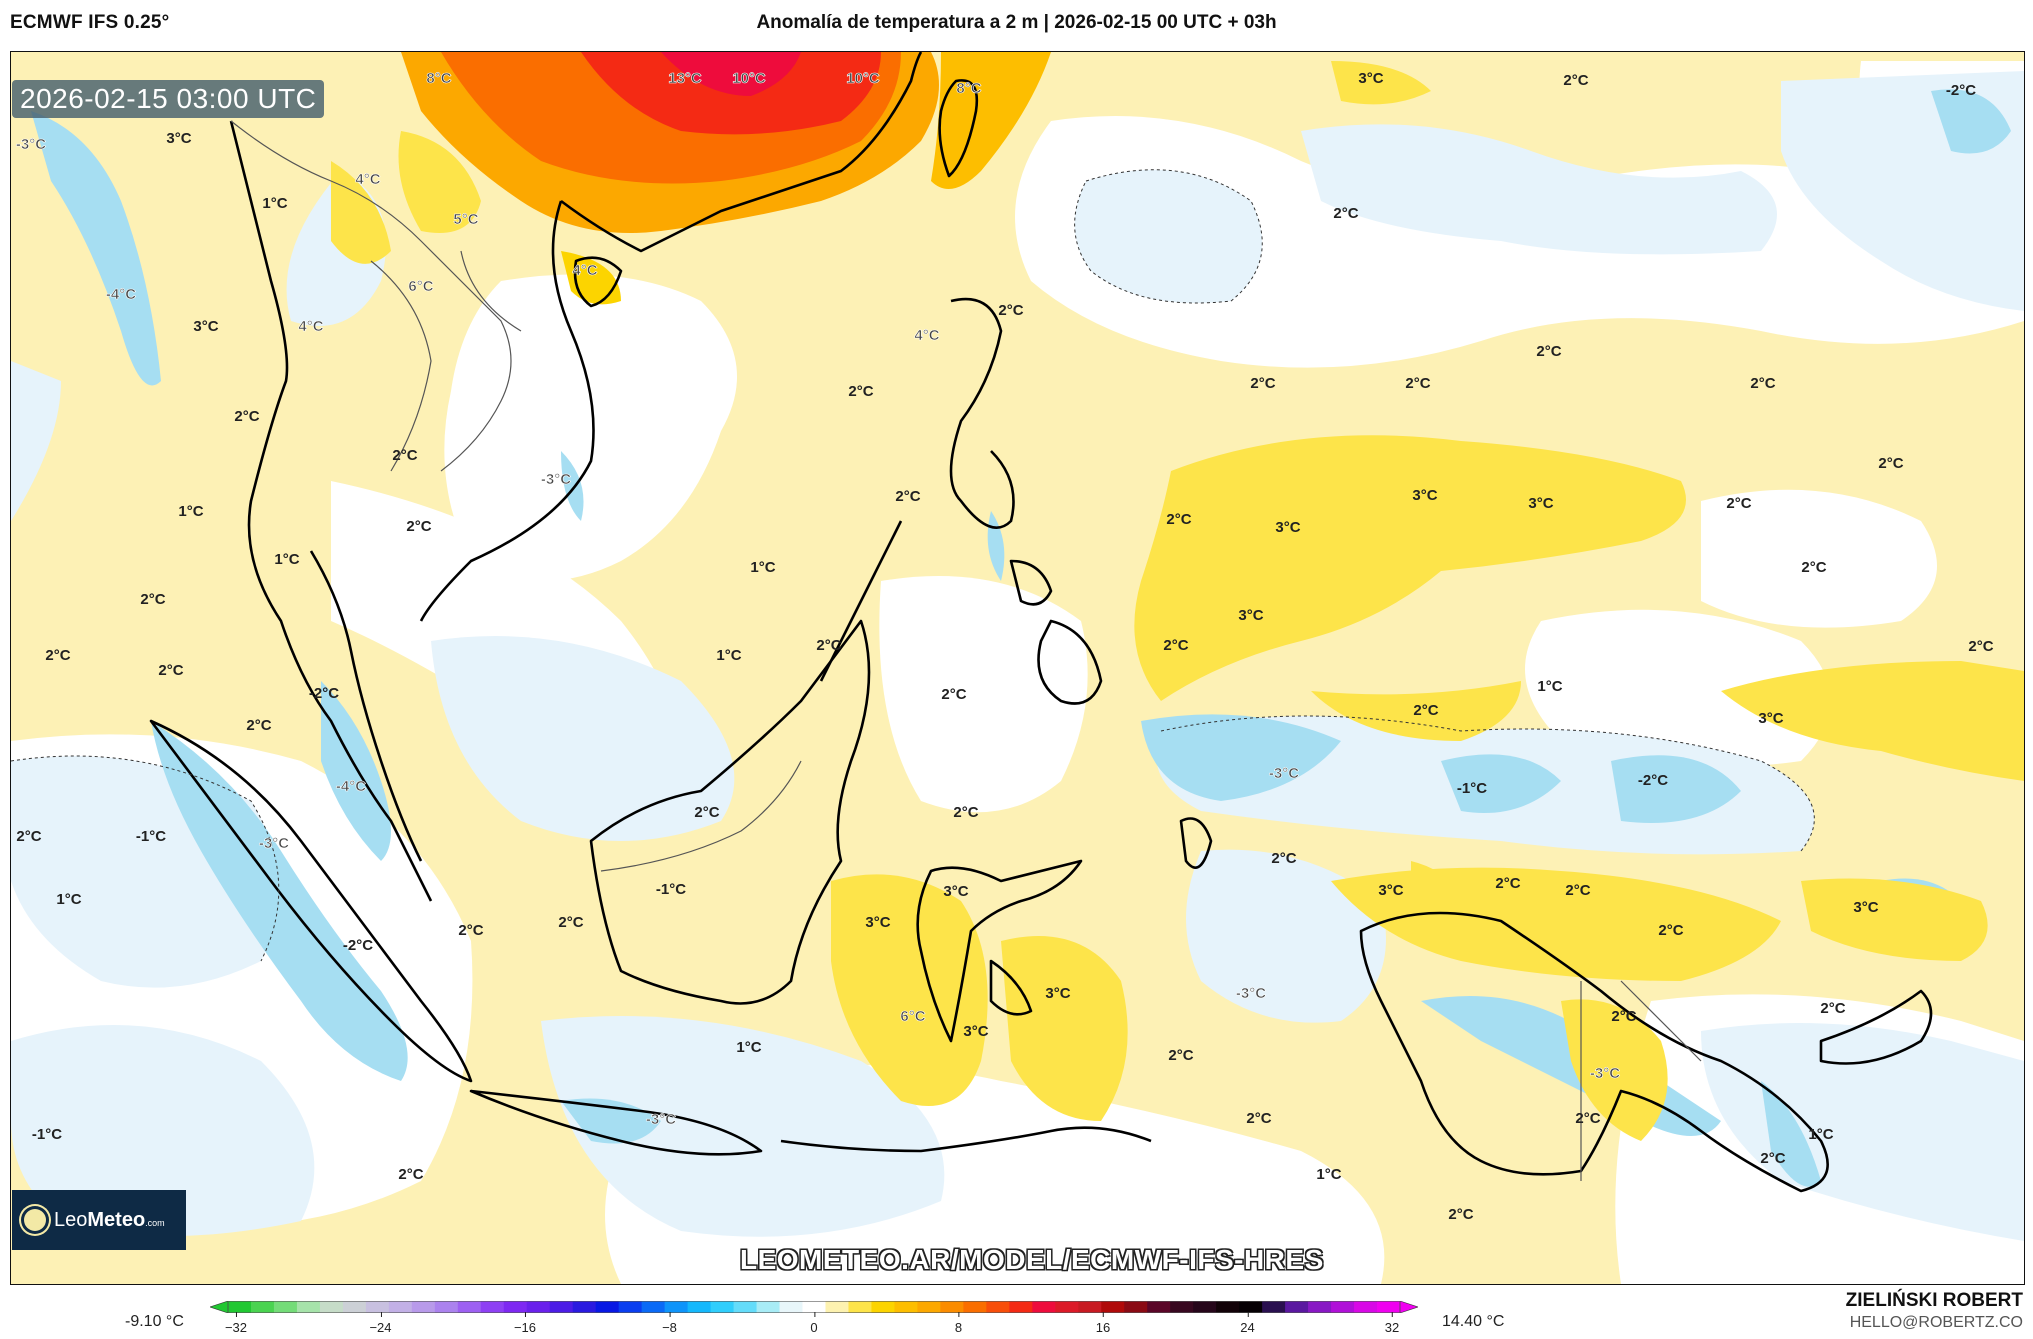  Describe the element at coordinates (958, 1327) in the screenshot. I see `colorbar-tick-label: 8` at that location.